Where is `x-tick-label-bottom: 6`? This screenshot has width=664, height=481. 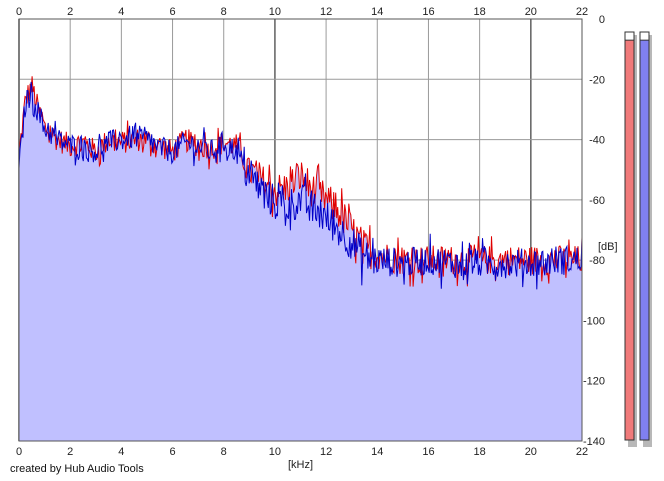
x-tick-label-bottom: 6 is located at coordinates (172, 452).